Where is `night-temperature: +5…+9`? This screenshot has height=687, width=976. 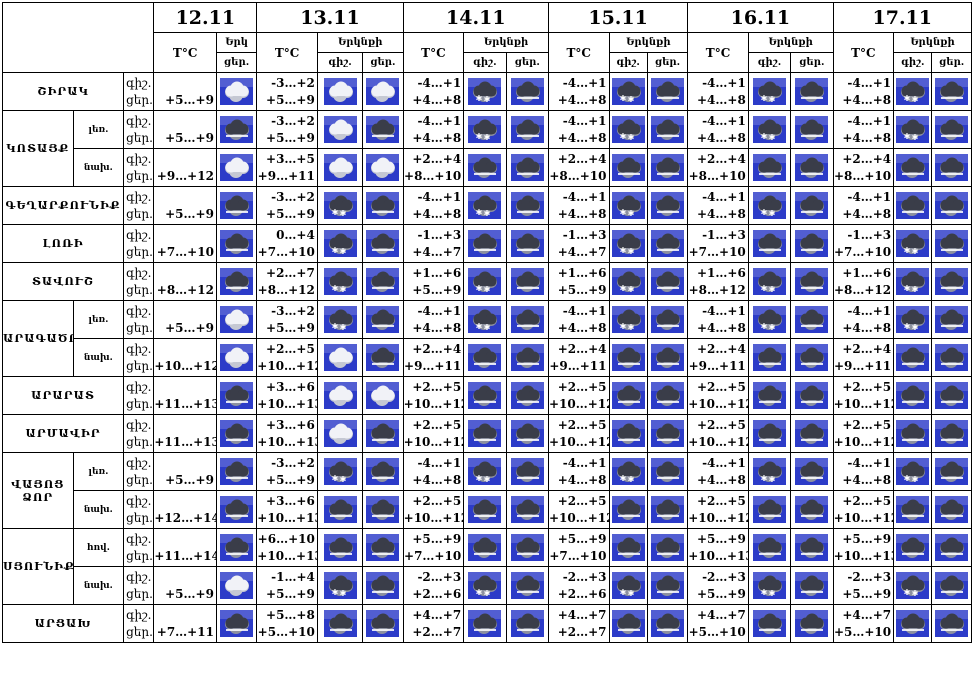
night-temperature: +5…+9 is located at coordinates (437, 538).